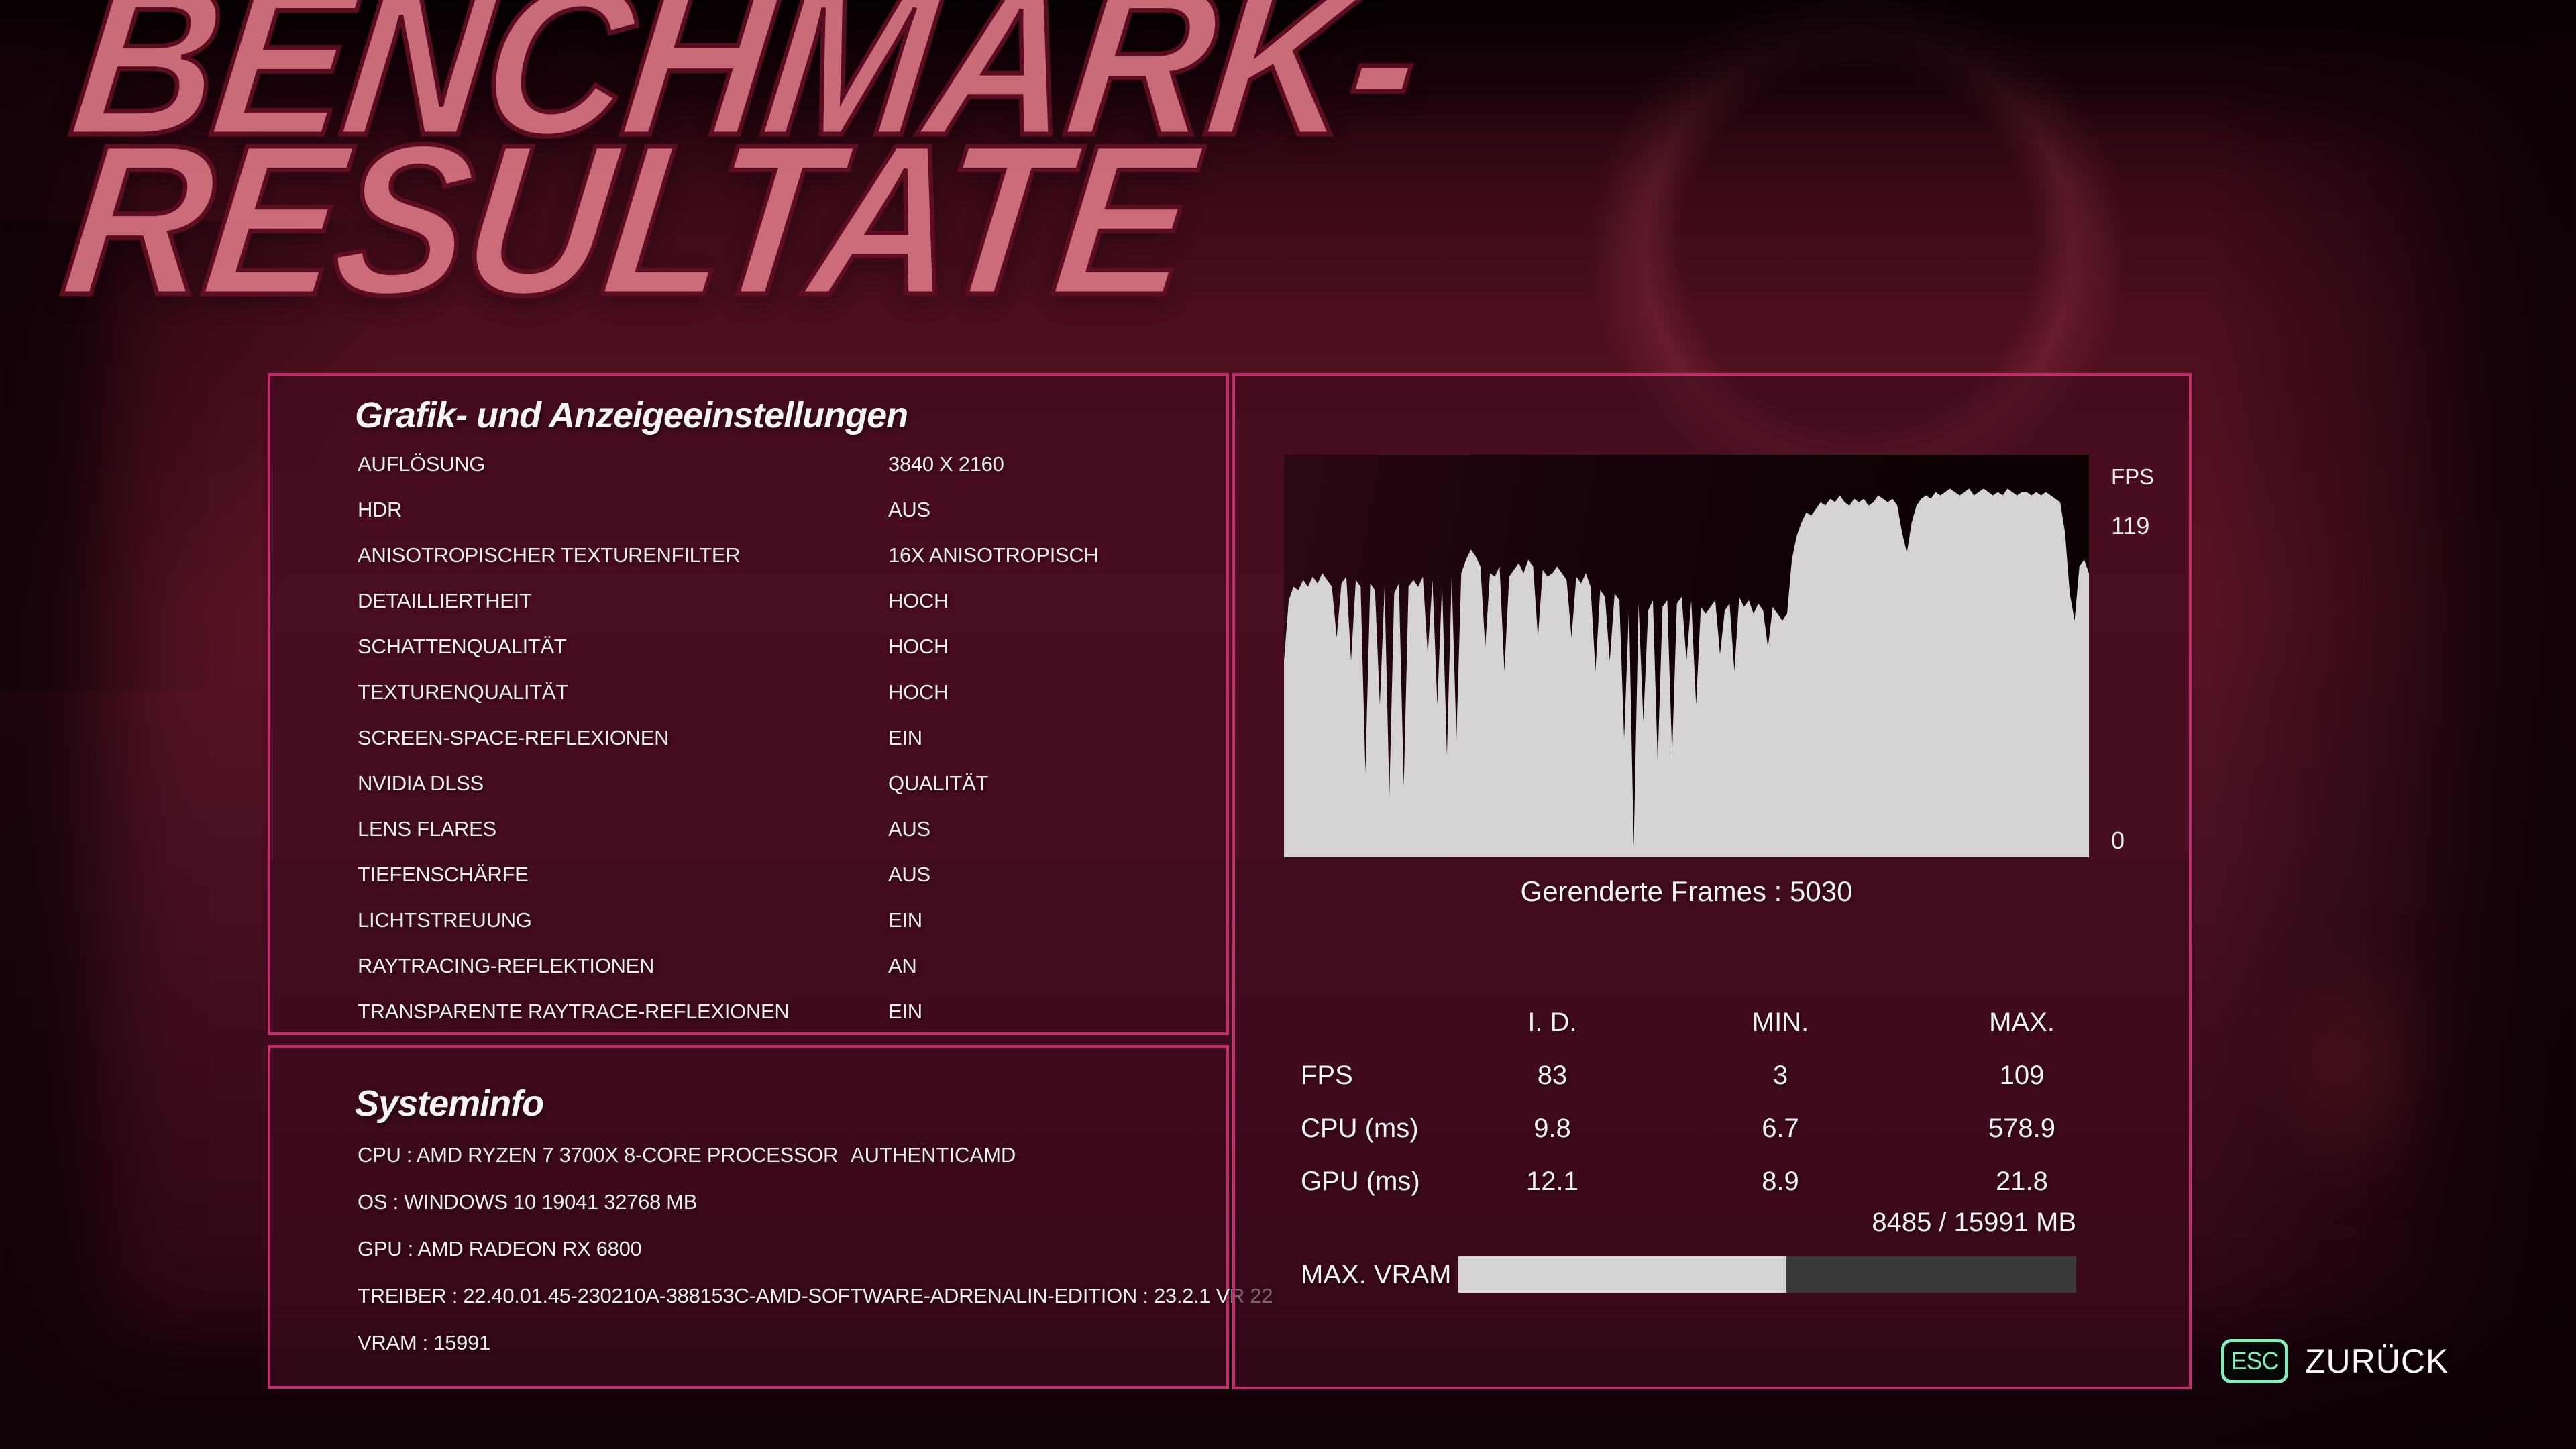  What do you see at coordinates (427, 829) in the screenshot?
I see `setting-label: LENS FLARES` at bounding box center [427, 829].